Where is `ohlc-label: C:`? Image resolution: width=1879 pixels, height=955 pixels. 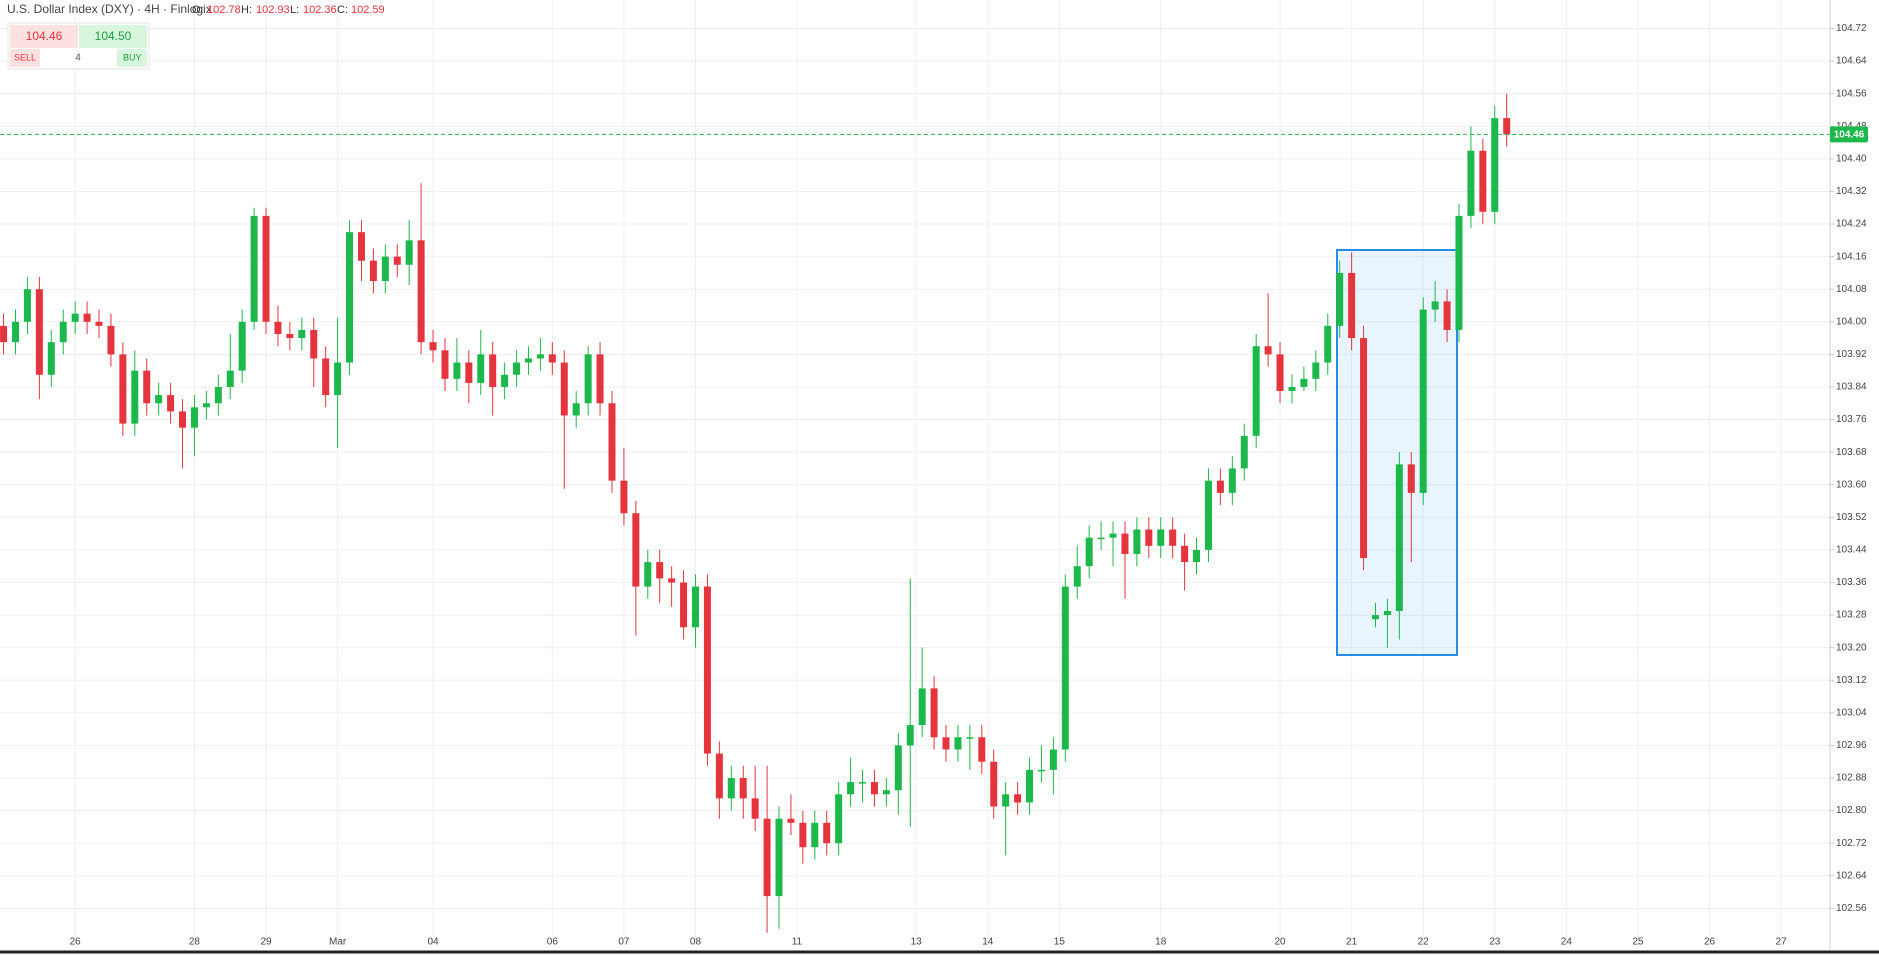 ohlc-label: C: is located at coordinates (342, 10).